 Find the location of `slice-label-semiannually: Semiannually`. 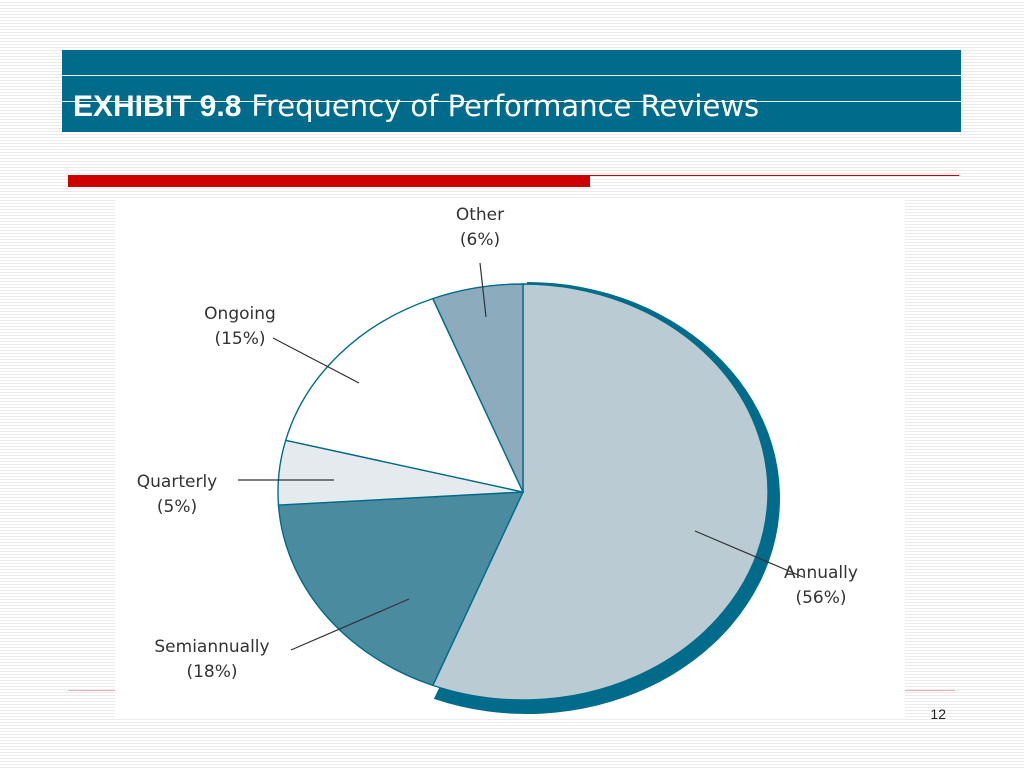

slice-label-semiannually: Semiannually is located at coordinates (211, 647).